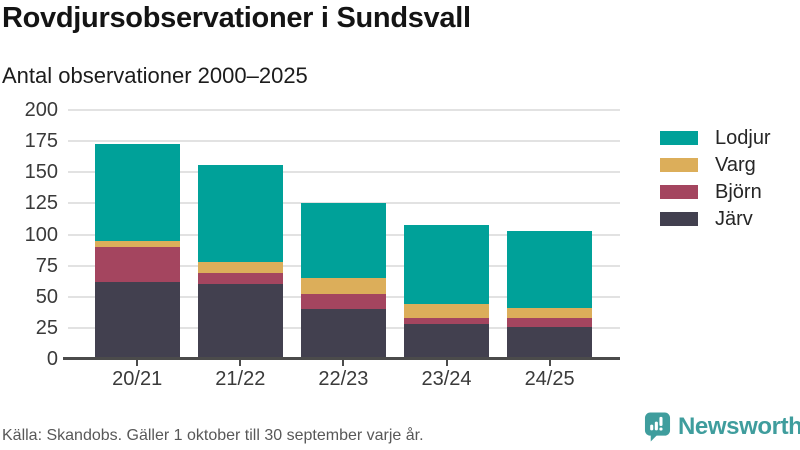  Describe the element at coordinates (743, 137) in the screenshot. I see `legend-label-lodjur: Lodjur` at that location.